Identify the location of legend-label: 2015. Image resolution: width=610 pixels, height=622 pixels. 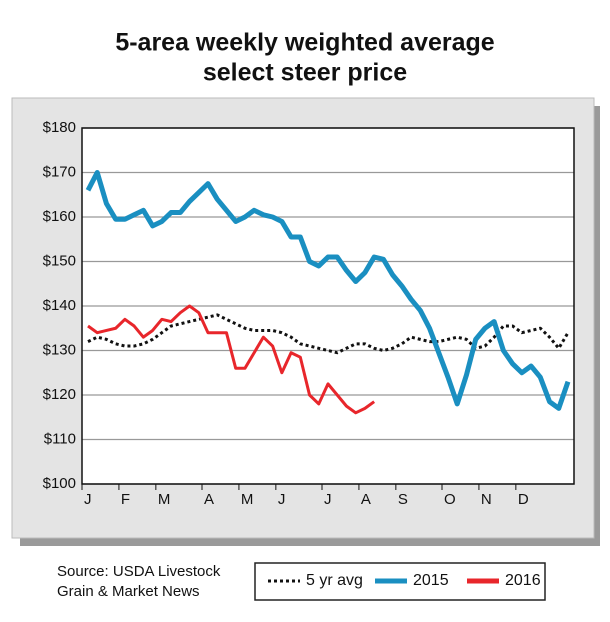
(431, 580).